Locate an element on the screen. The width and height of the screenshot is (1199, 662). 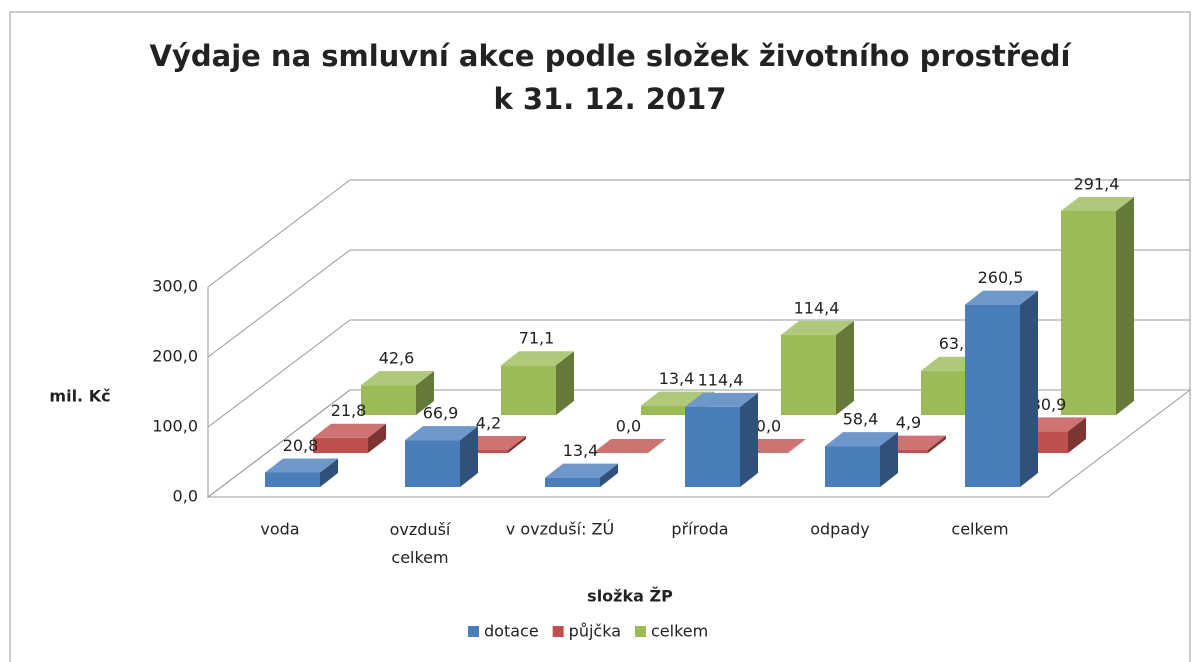
value-label: 58,4 is located at coordinates (861, 419).